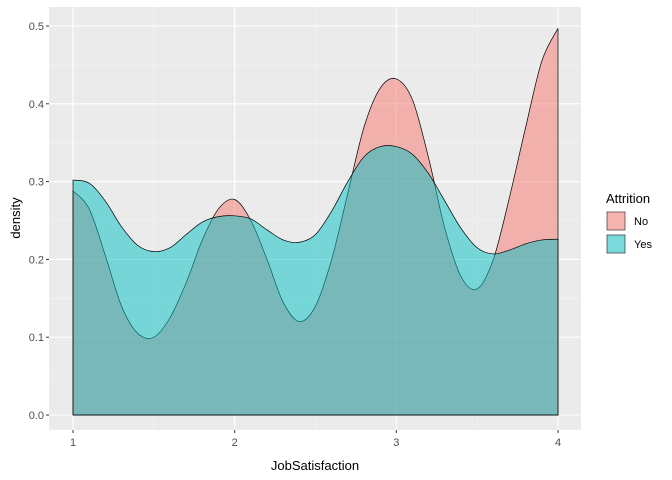 This screenshot has width=672, height=480. Describe the element at coordinates (36, 416) in the screenshot. I see `y-tick-label: 0.0` at that location.